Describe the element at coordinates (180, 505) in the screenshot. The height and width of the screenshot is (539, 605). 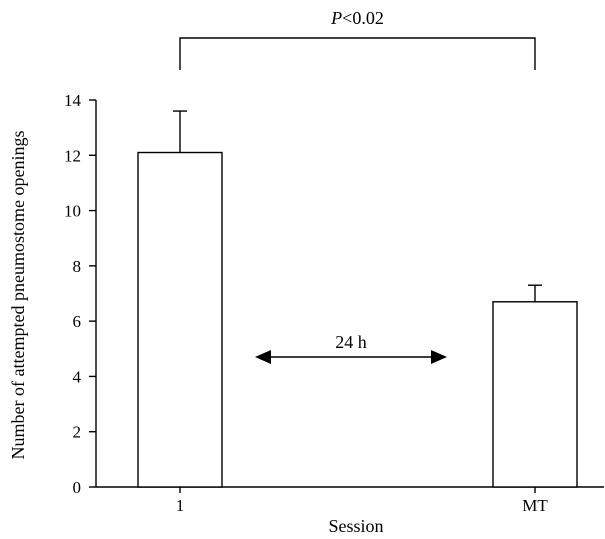
I see `x-tick-label-0: 1` at that location.